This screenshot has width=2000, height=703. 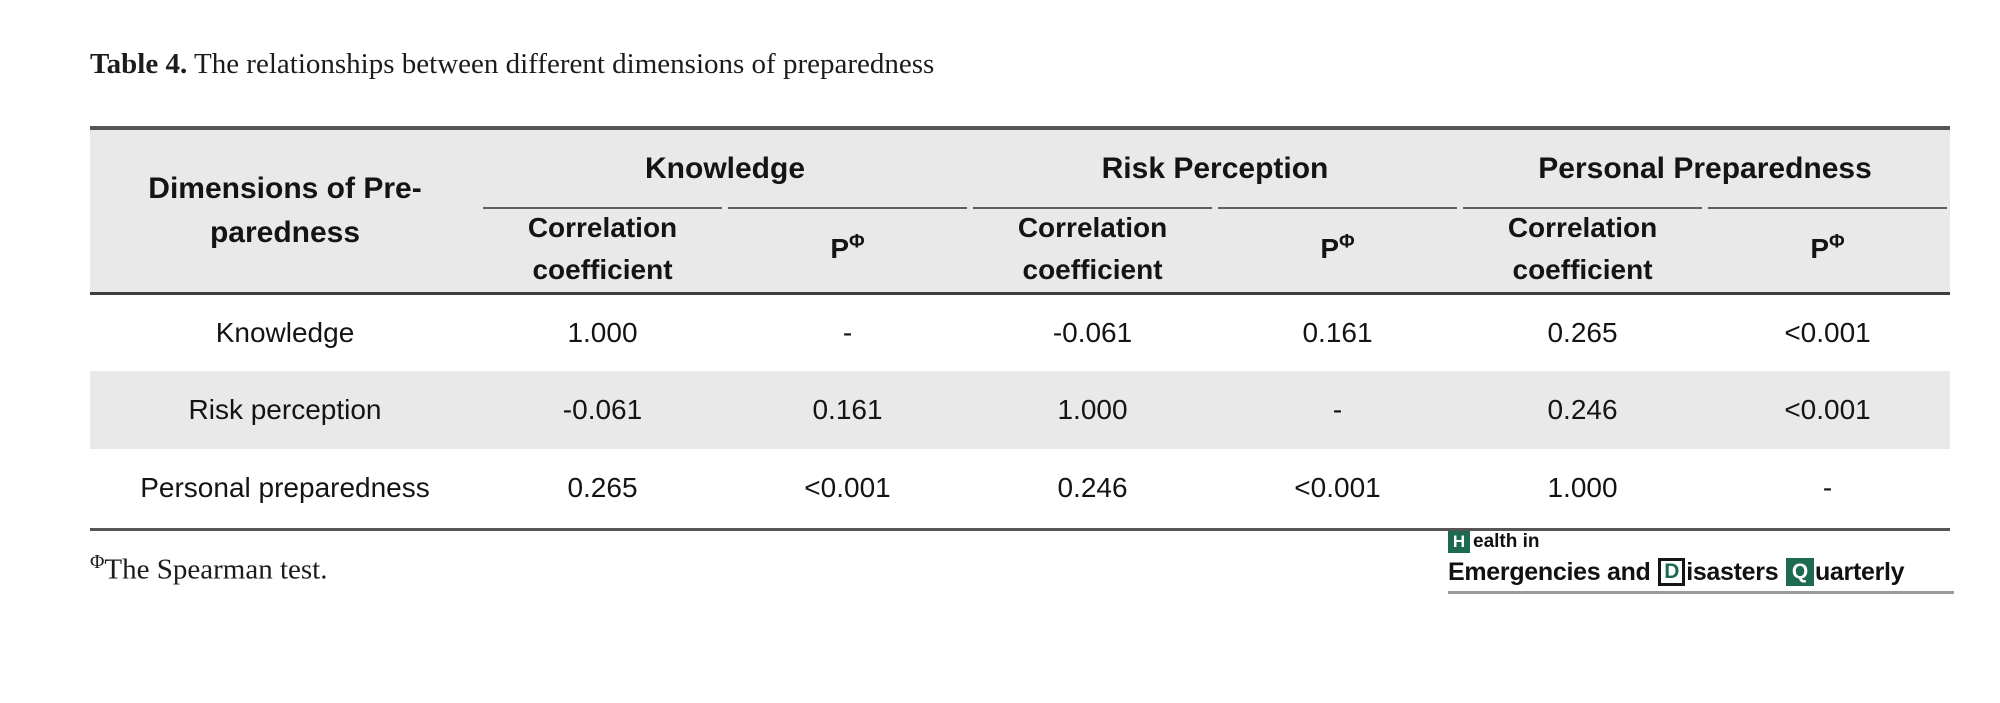 I want to click on subheader-knowledge-p: PΦ, so click(x=848, y=251).